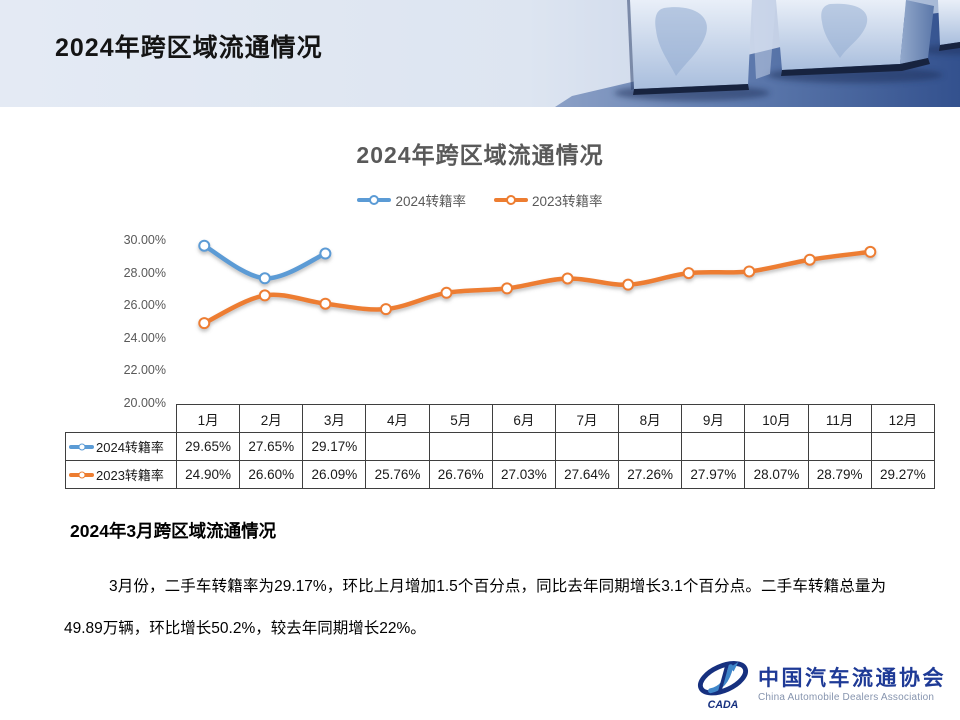 The width and height of the screenshot is (960, 720). I want to click on series-2023转籍率, so click(537, 287).